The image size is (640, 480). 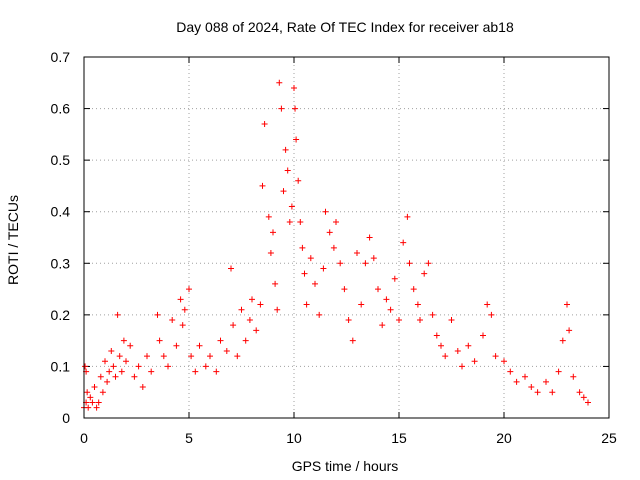 What do you see at coordinates (61, 109) in the screenshot?
I see `y-tick-label: 0.6` at bounding box center [61, 109].